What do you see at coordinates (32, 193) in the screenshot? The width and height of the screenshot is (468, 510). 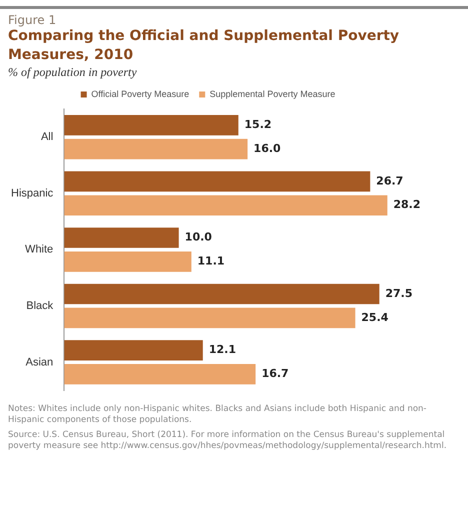 I see `y-tick-label: Hispanic` at bounding box center [32, 193].